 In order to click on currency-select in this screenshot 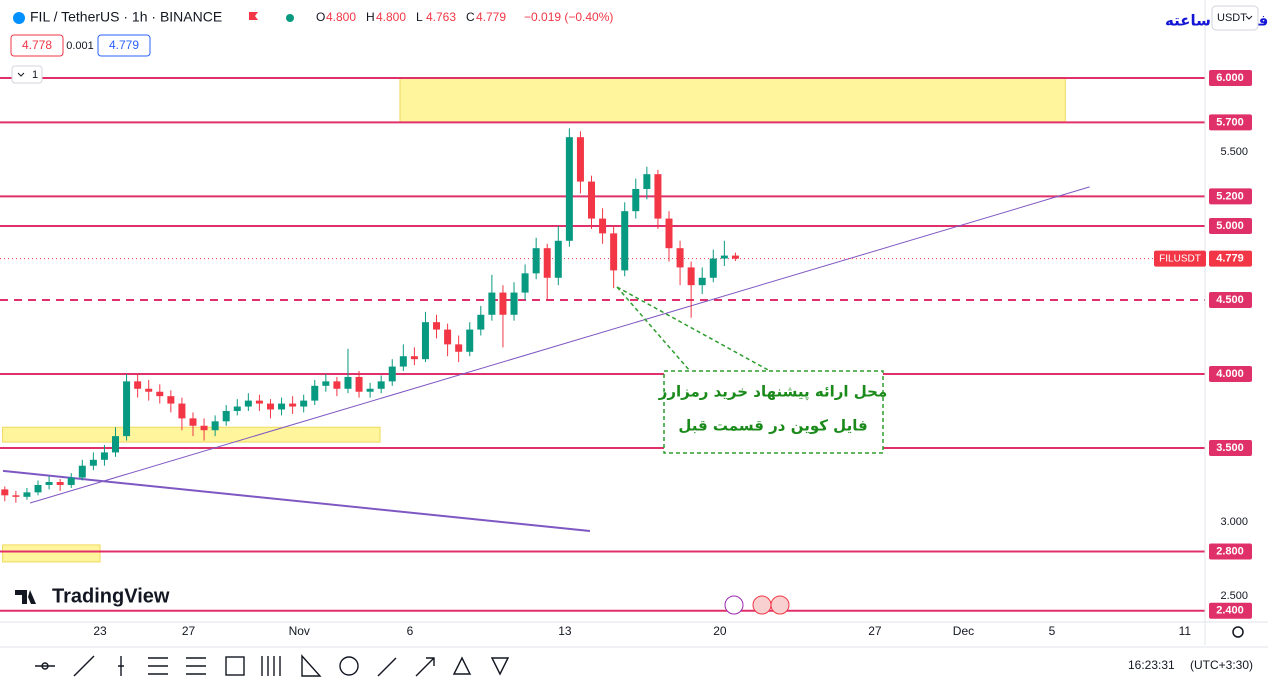, I will do `click(1235, 18)`.